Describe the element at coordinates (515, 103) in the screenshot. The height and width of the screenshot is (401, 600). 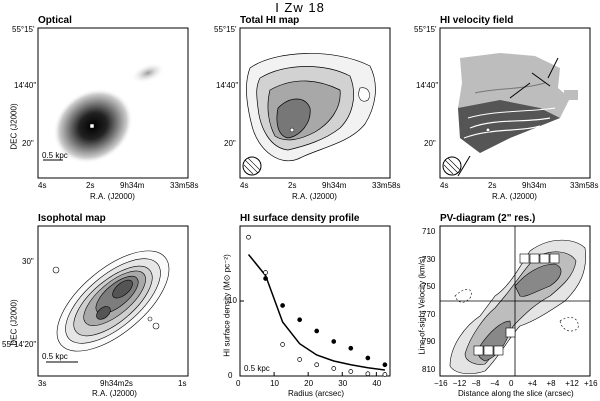
I see `hi-velocity-map` at that location.